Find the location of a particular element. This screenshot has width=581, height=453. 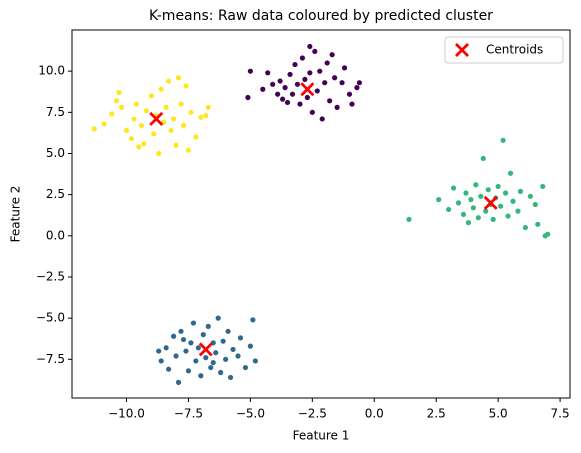

legend-label: Centroids is located at coordinates (514, 50).